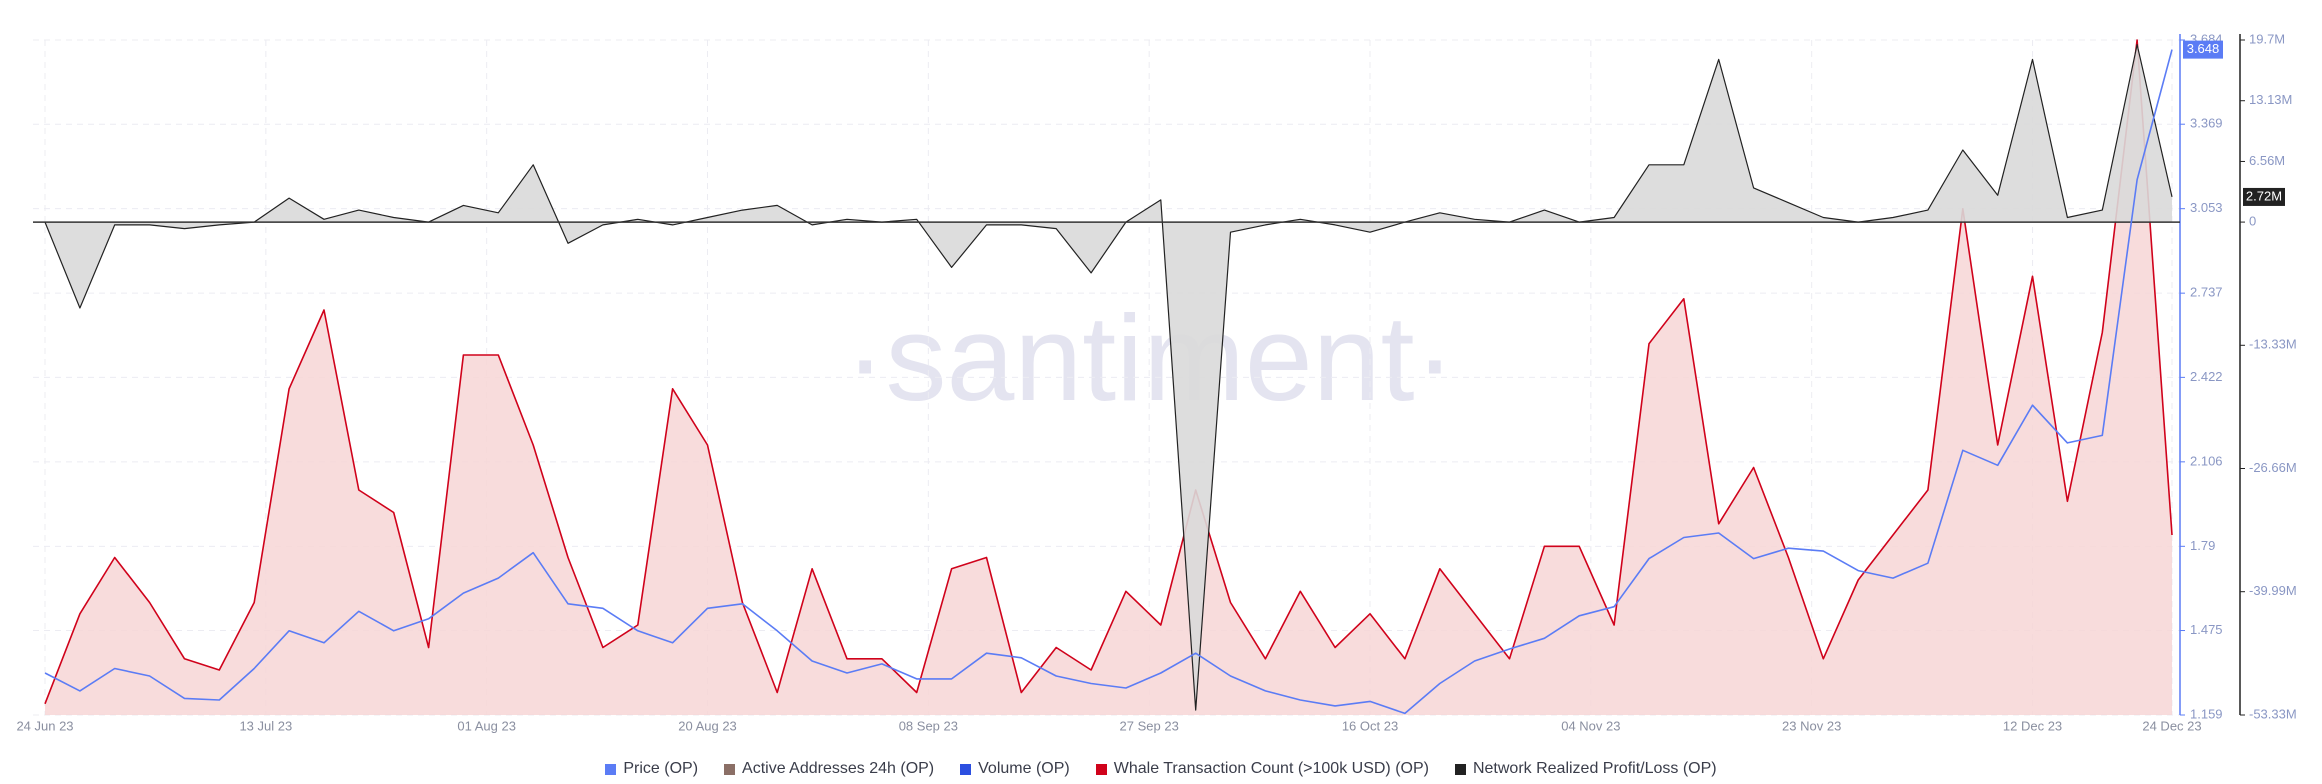  What do you see at coordinates (1271, 768) in the screenshot?
I see `legend-label: Whale Transaction Count (>100k USD) (OP)` at bounding box center [1271, 768].